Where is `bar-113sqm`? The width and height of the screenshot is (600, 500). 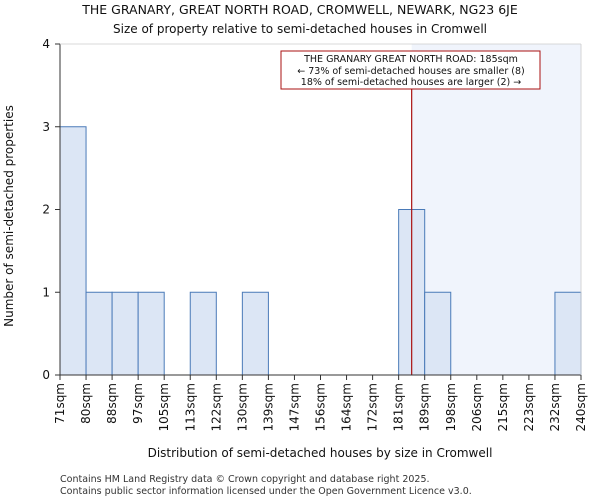
bar-113sqm is located at coordinates (203, 333).